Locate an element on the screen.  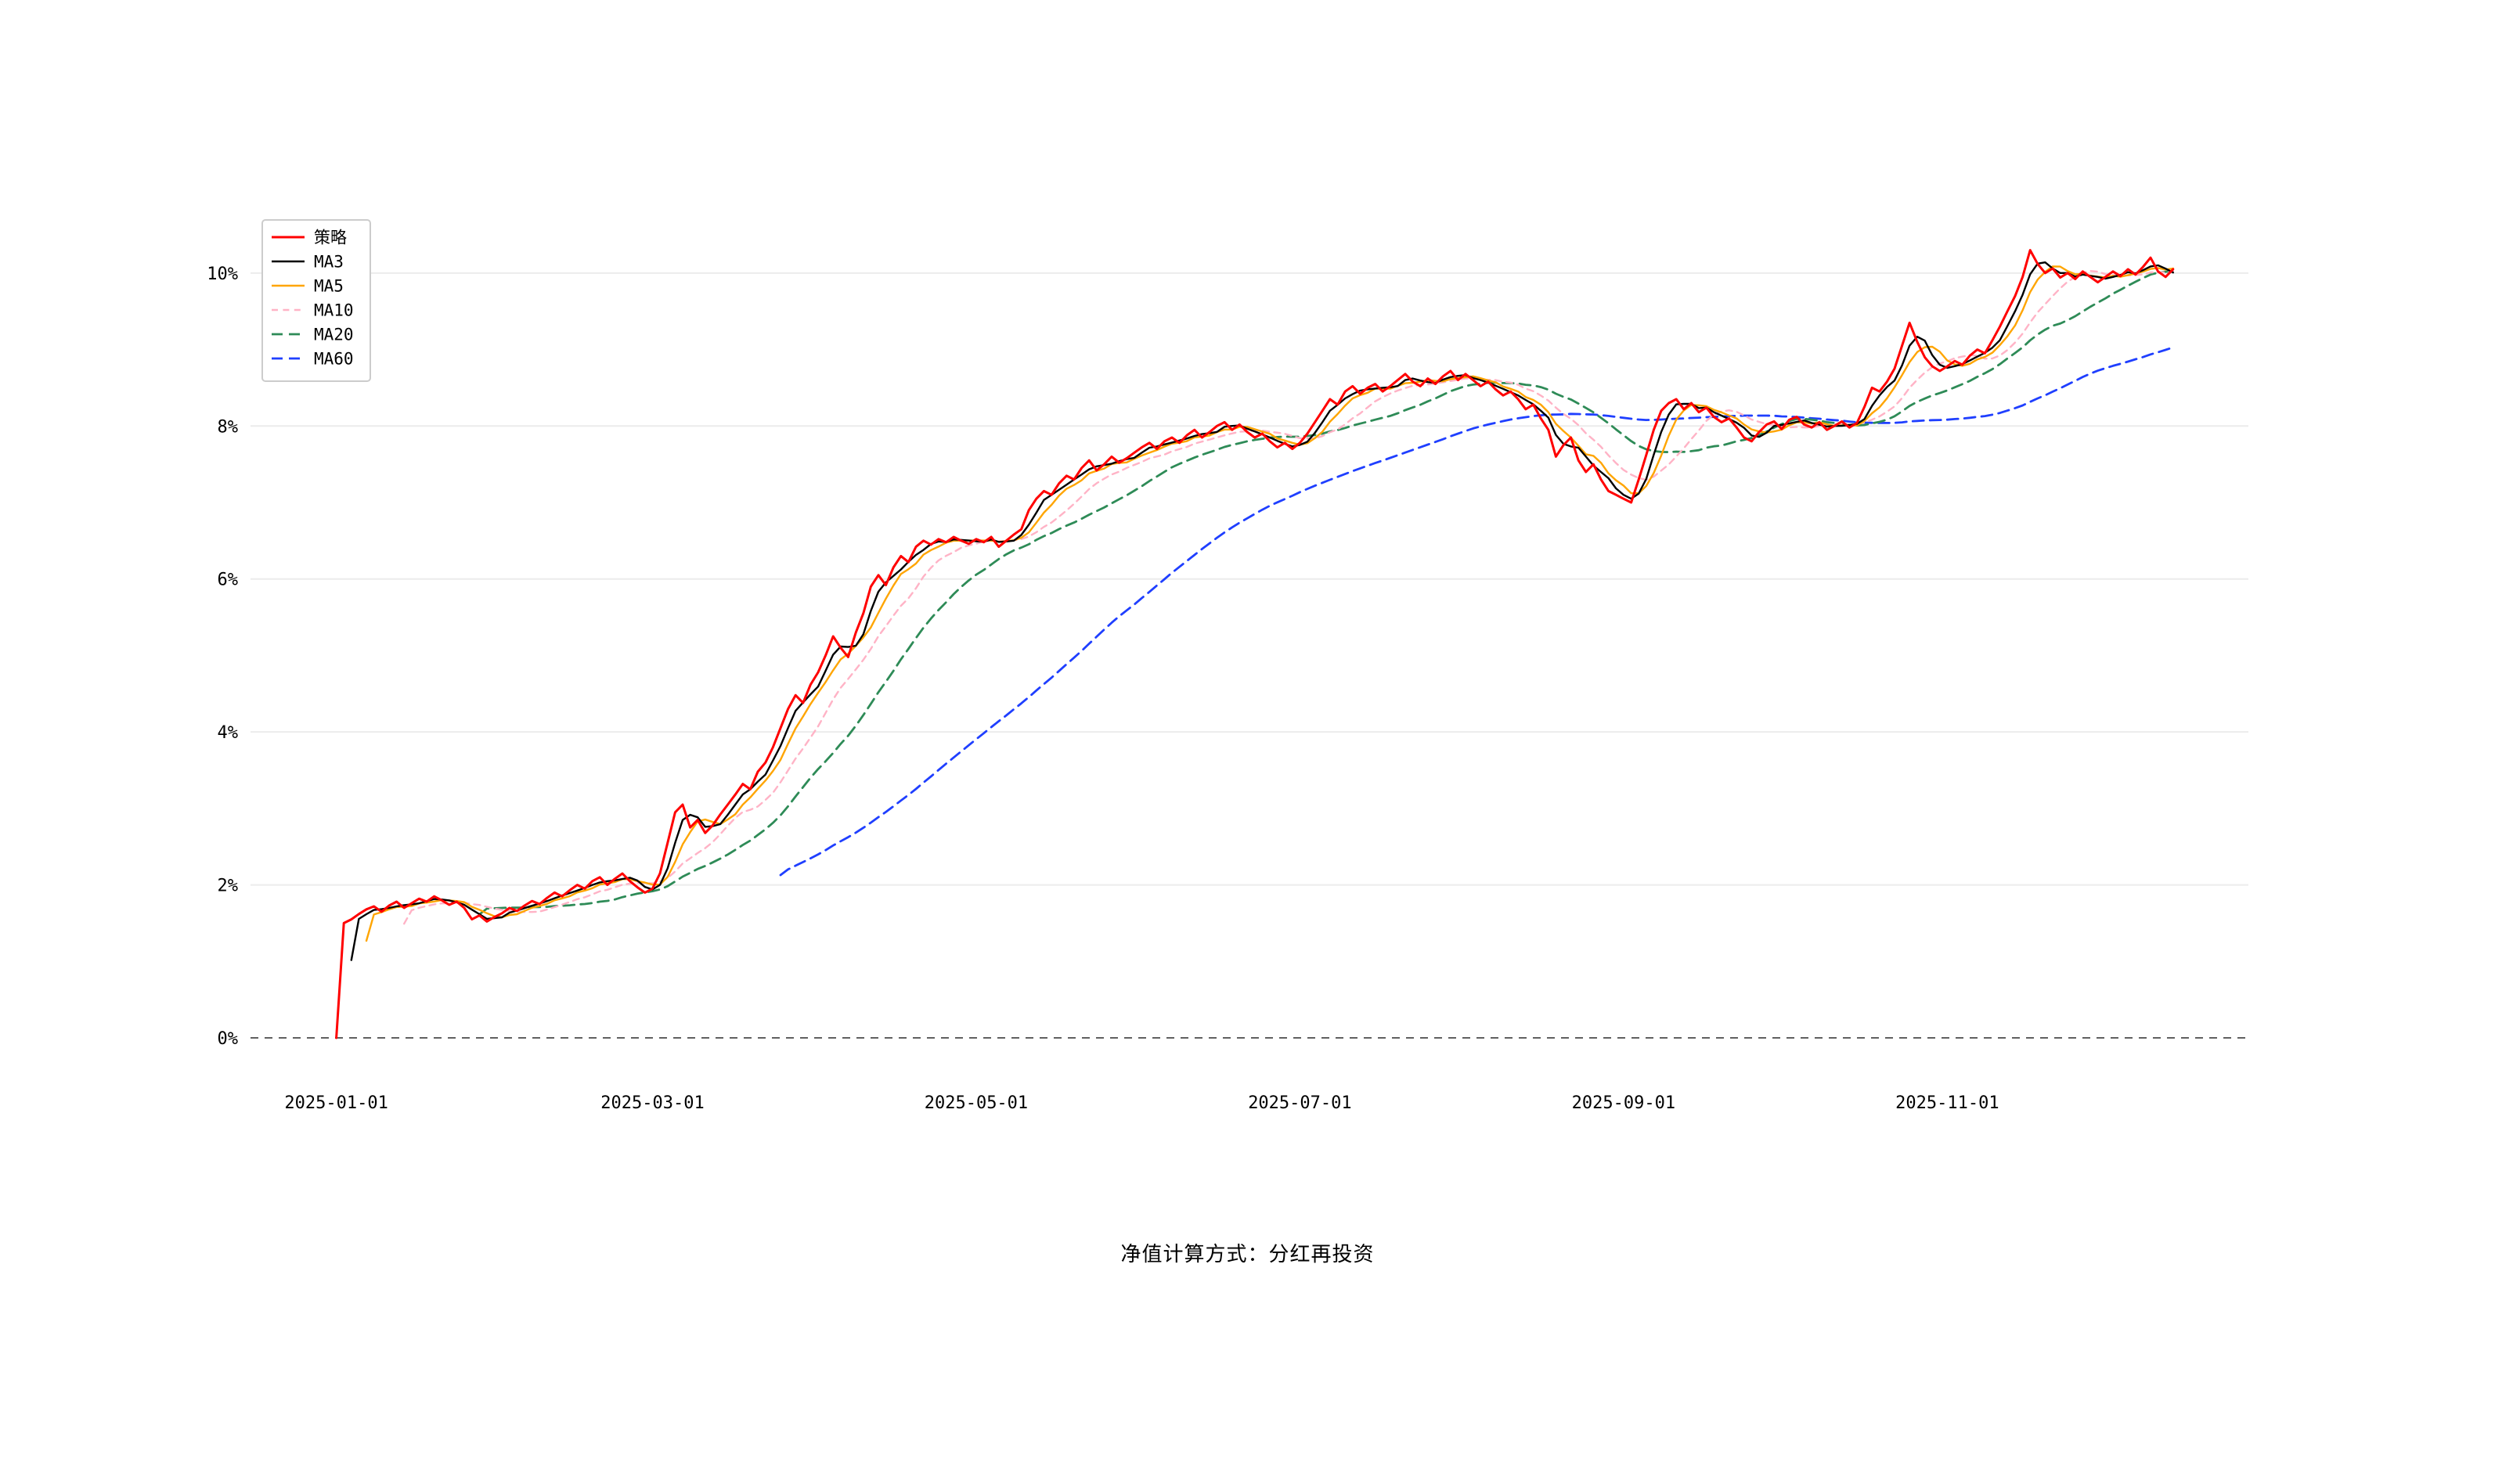
legend-label-ma60: MA60 is located at coordinates (334, 359).